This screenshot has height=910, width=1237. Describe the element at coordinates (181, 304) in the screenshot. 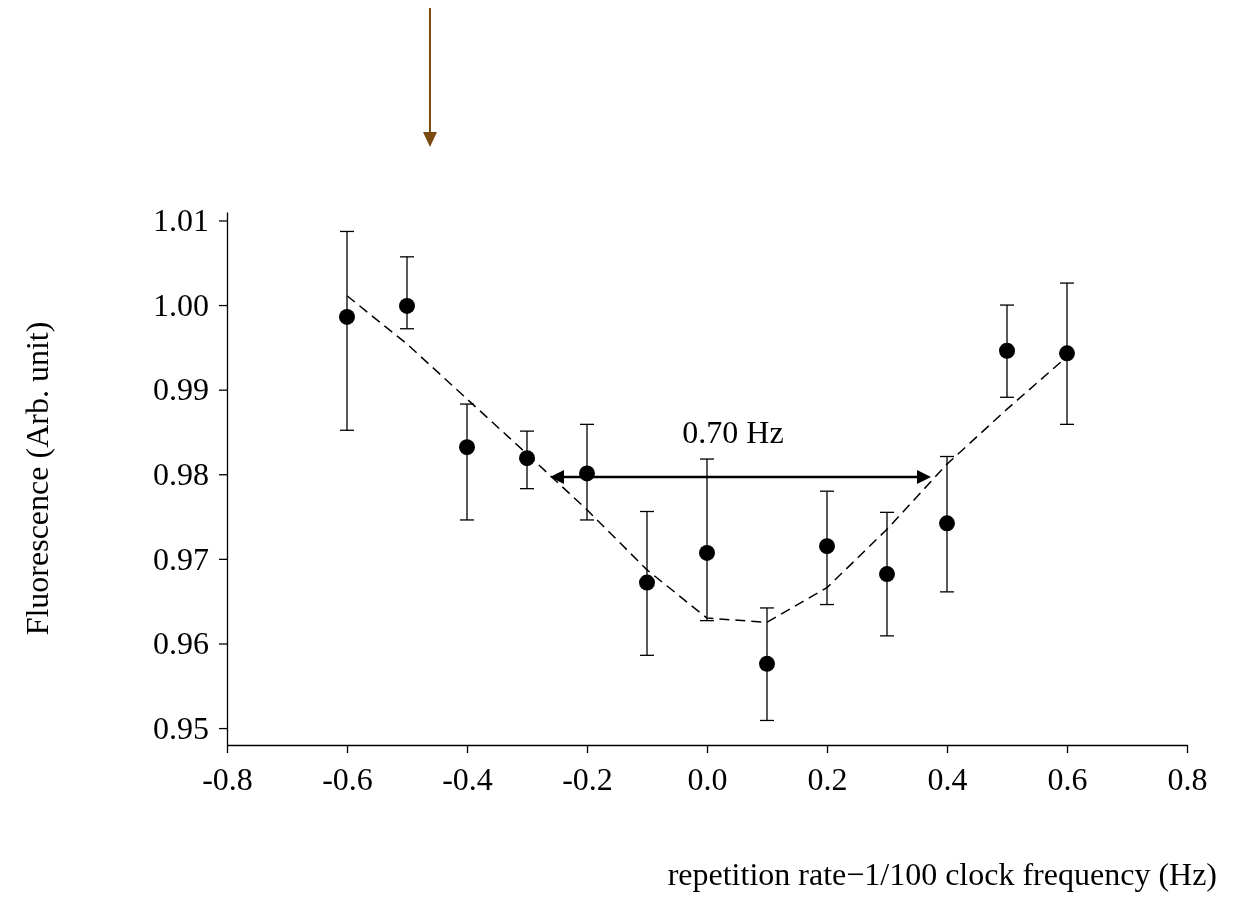

I see `y-tick-label: 1.00` at that location.